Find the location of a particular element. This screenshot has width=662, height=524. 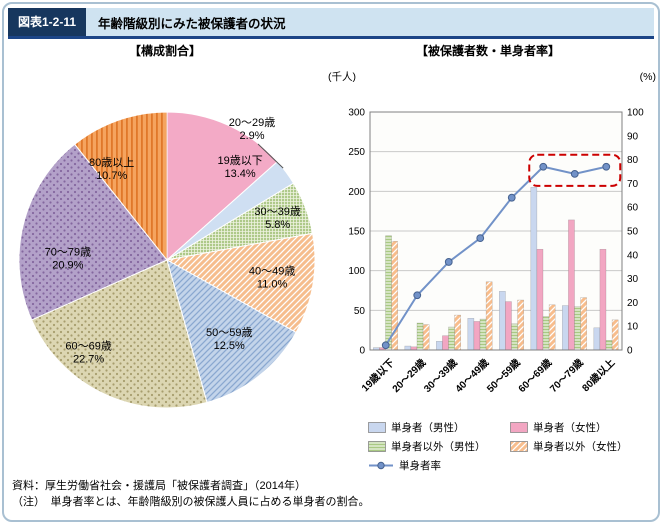

highlight-box is located at coordinates (575, 170).